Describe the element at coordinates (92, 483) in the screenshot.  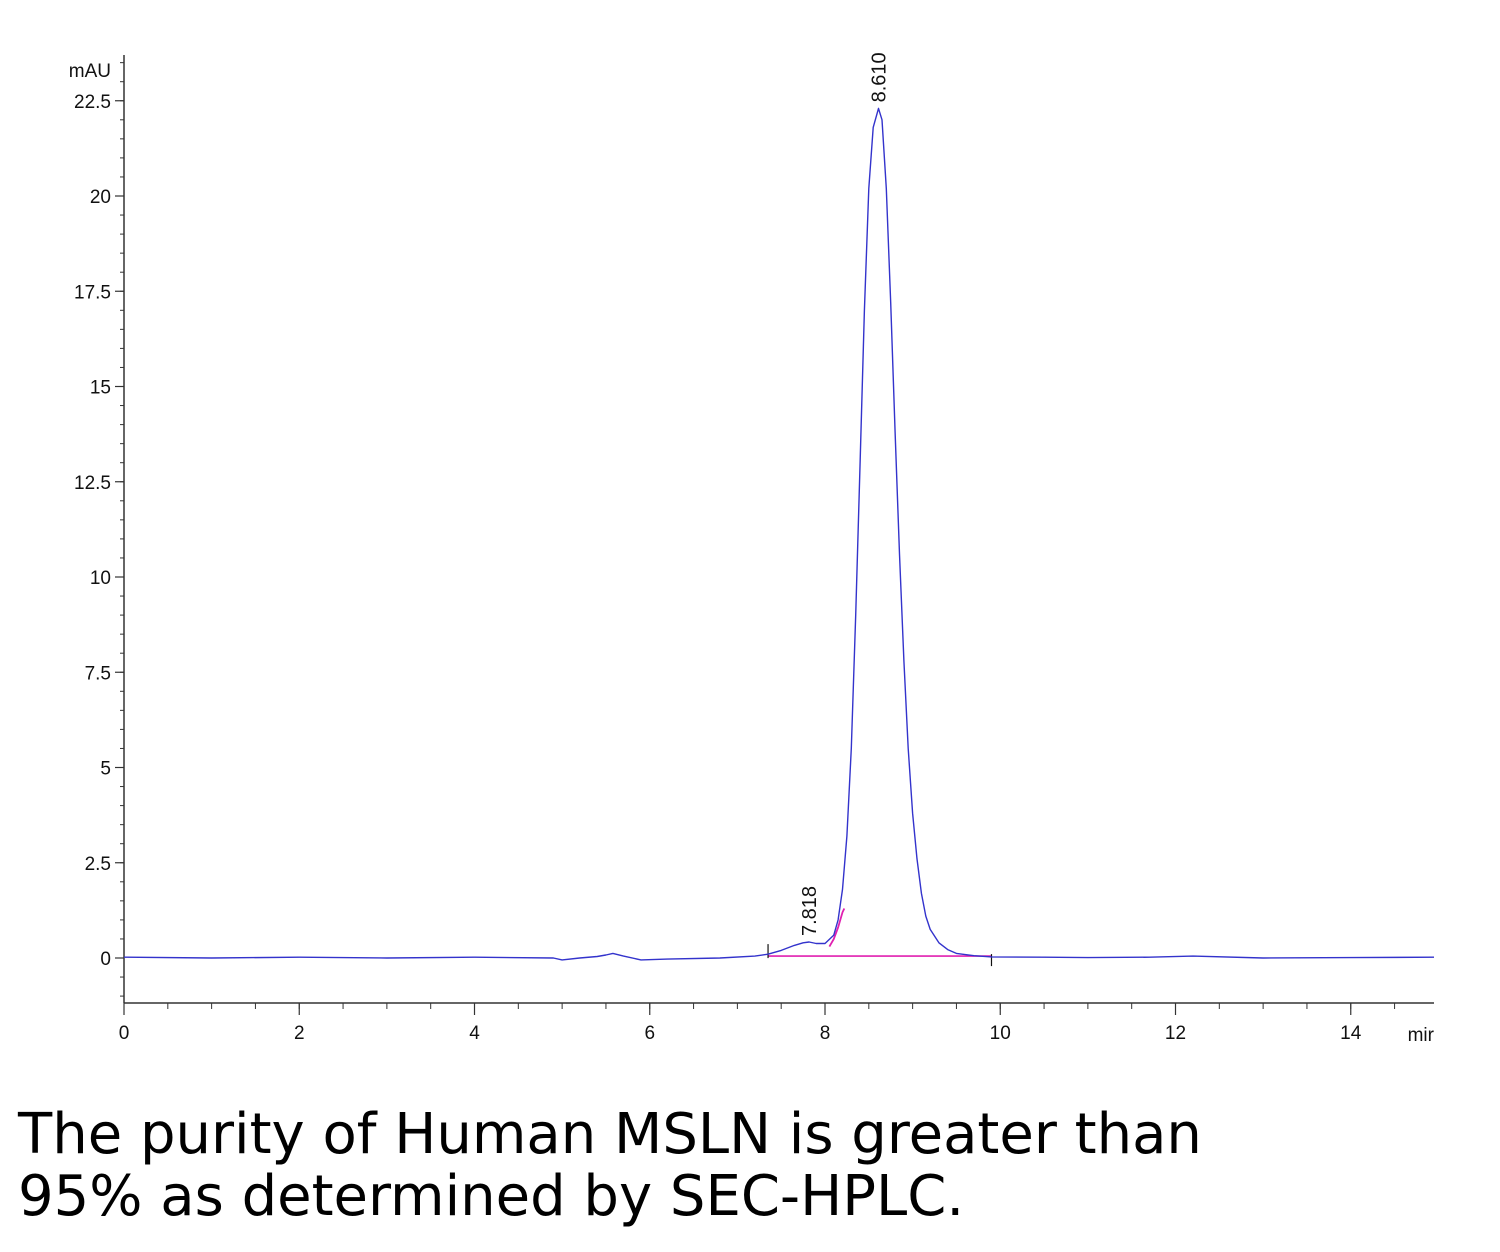
I see `y-tick-label: 12.5` at that location.